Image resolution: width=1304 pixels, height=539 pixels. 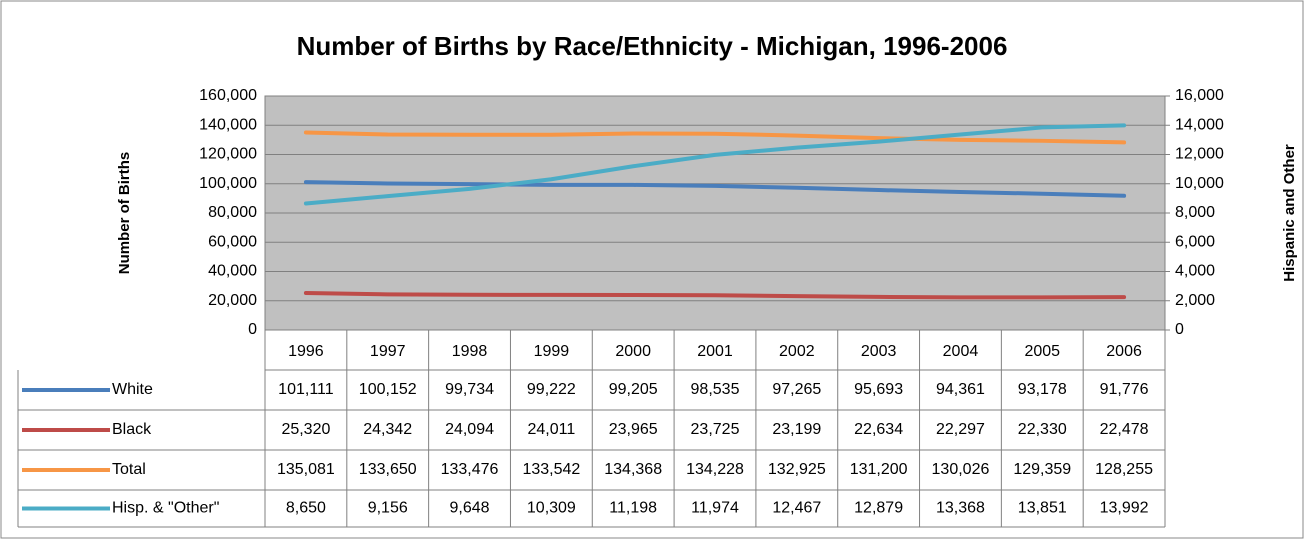 What do you see at coordinates (1042, 508) in the screenshot?
I see `table-value: 13,851` at bounding box center [1042, 508].